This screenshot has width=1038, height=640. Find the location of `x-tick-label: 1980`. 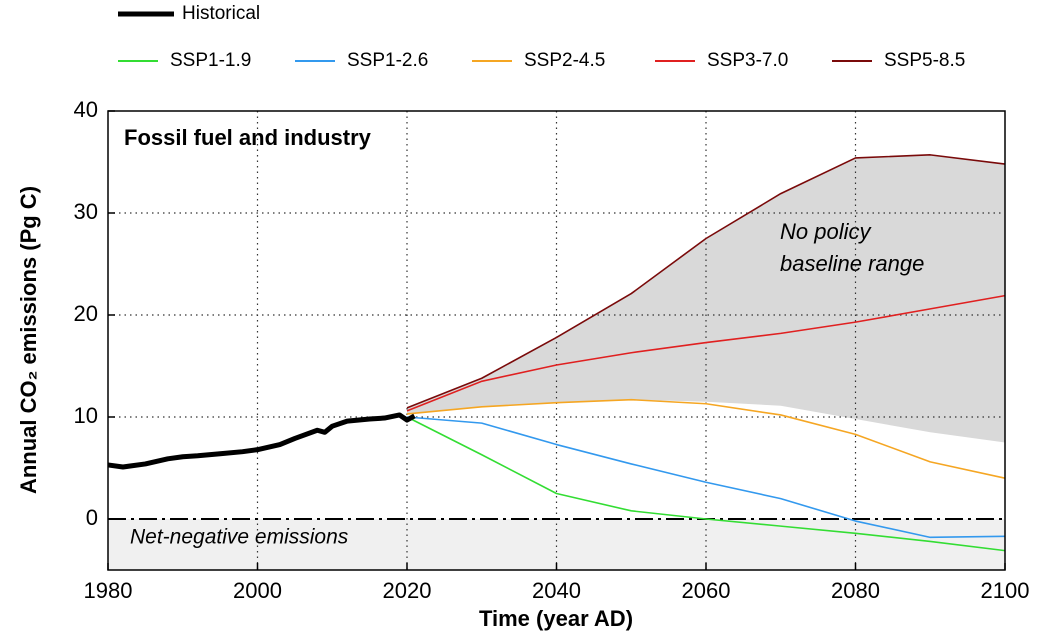

x-tick-label: 1980 is located at coordinates (108, 590).